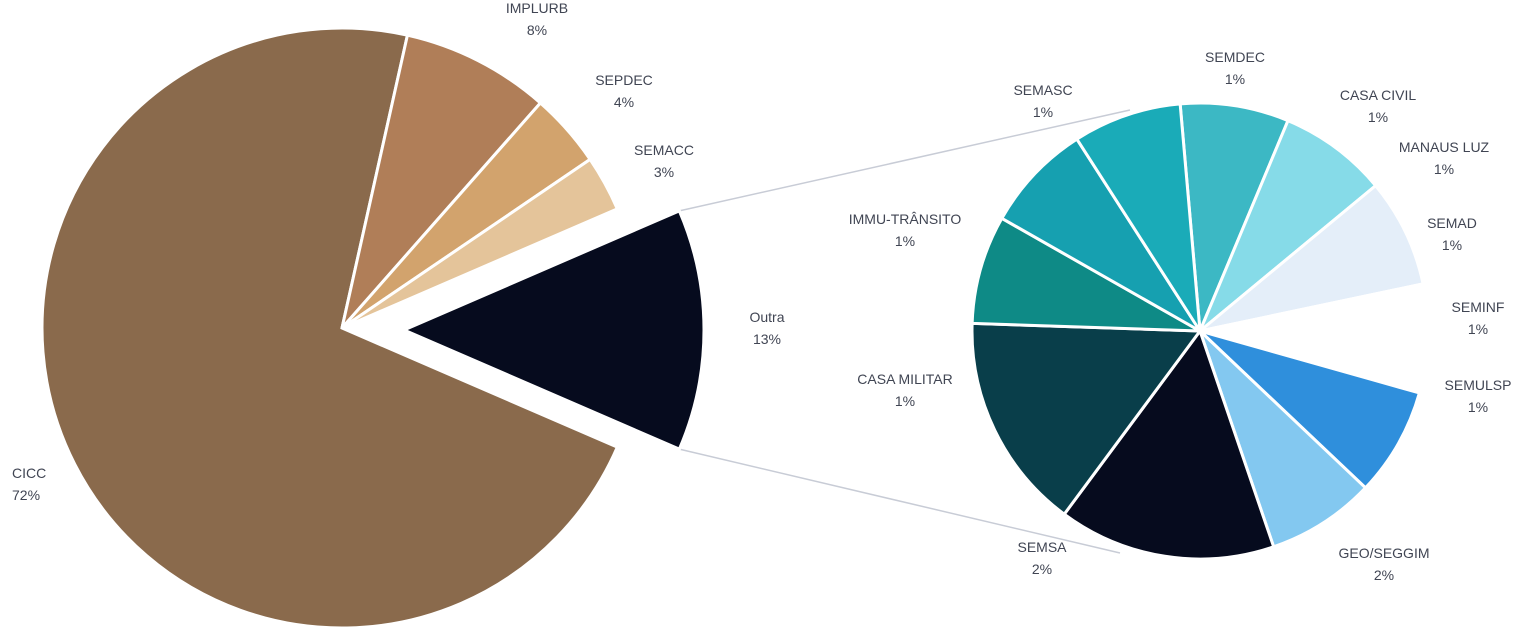 The image size is (1517, 639). Describe the element at coordinates (1478, 318) in the screenshot. I see `data-label-sec-seminf: SEMINF 1%` at that location.